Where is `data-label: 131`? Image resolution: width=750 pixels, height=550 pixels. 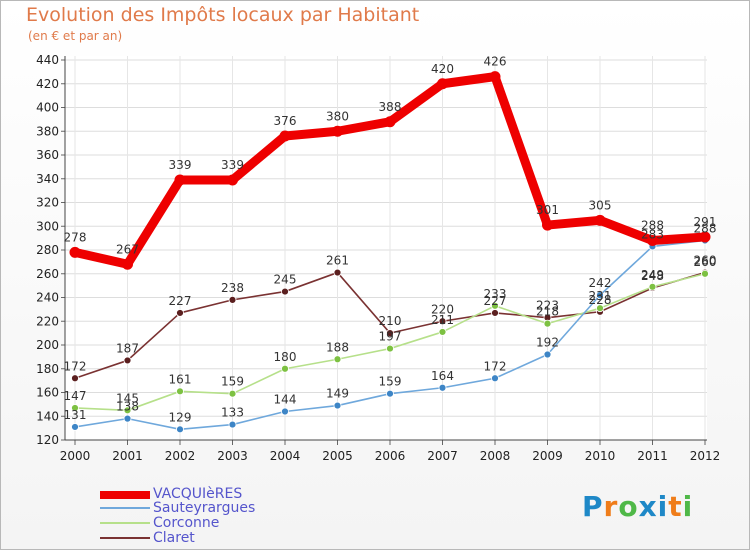 data-label: 131 is located at coordinates (75, 415).